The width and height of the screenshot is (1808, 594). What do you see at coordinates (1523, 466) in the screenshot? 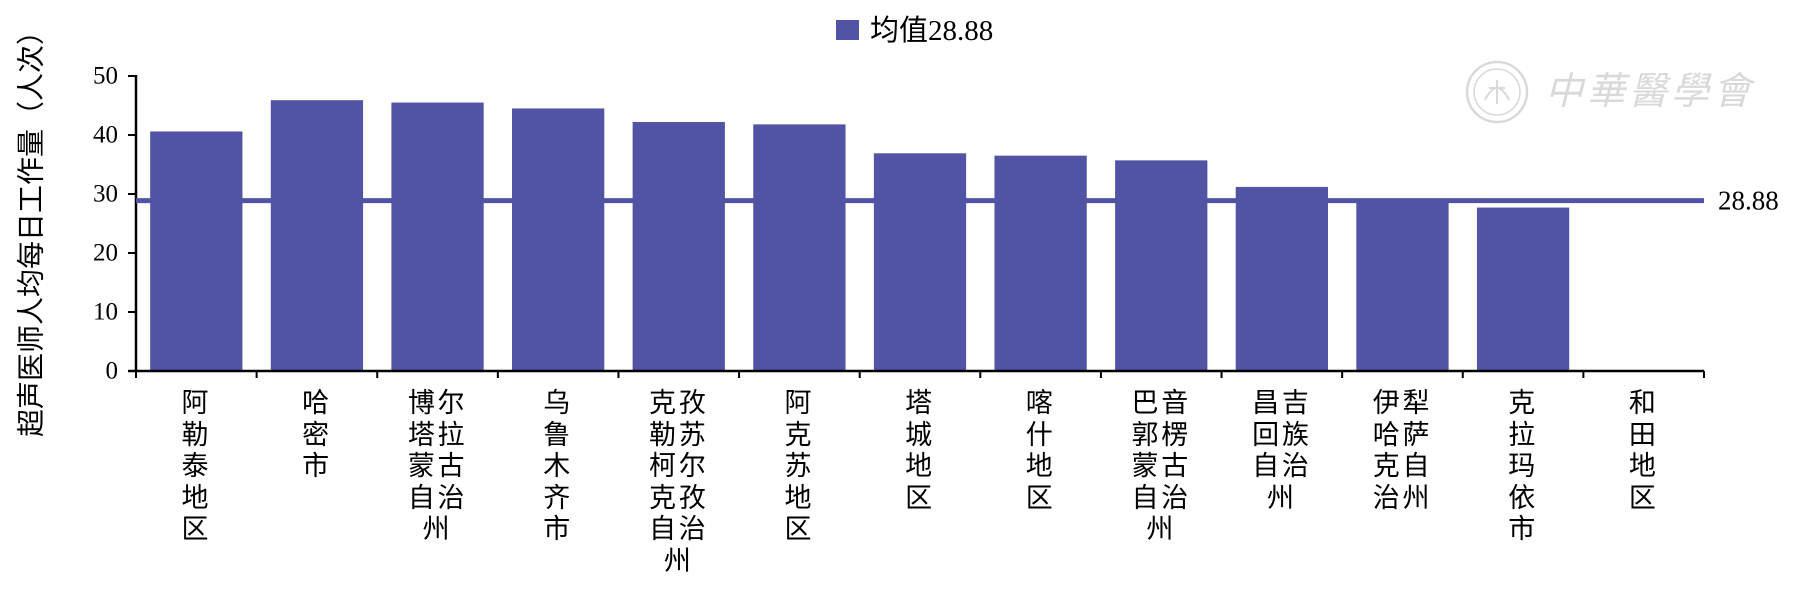
I see `x-tick-label: 克拉玛依市` at bounding box center [1523, 466].